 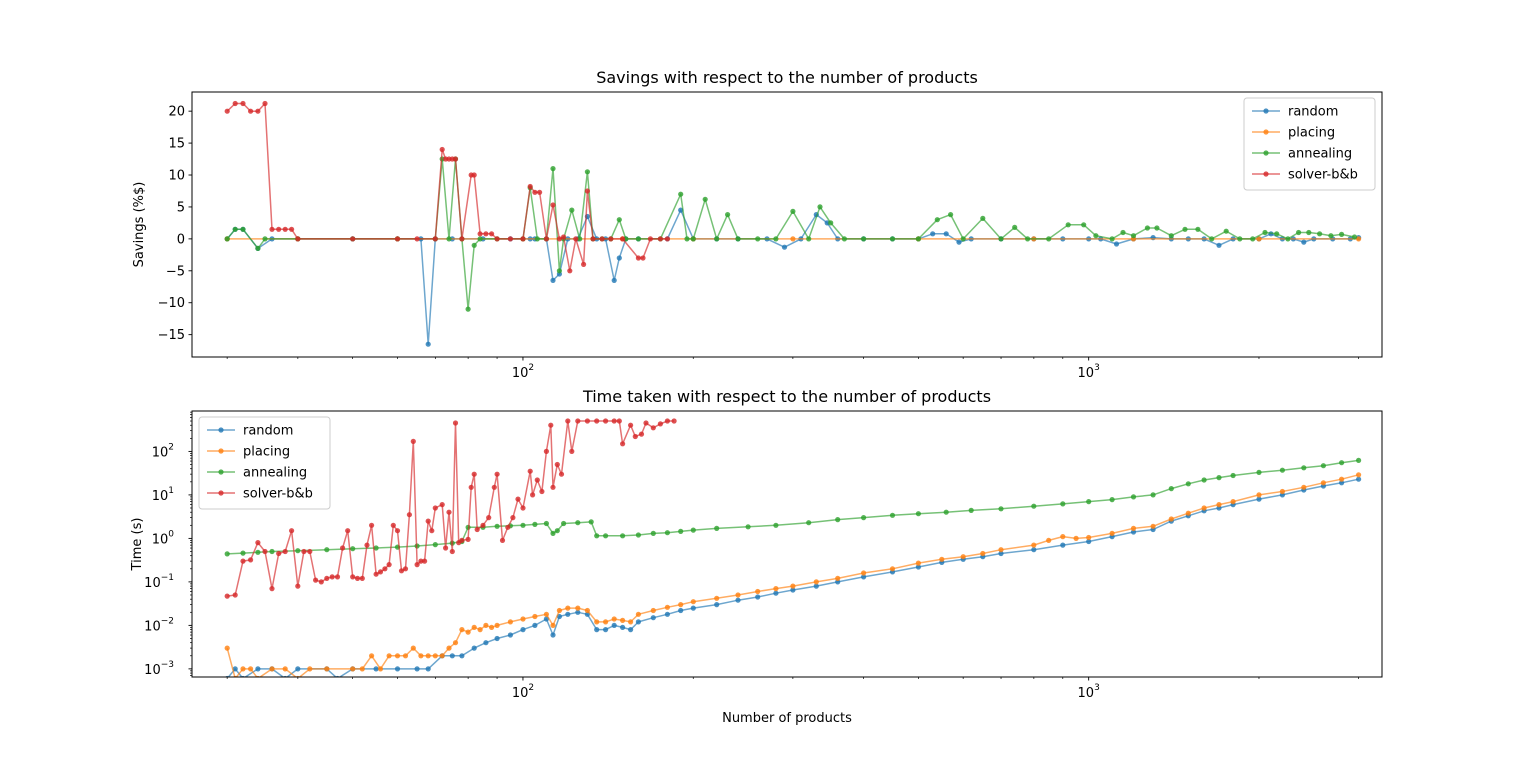 I want to click on y-tick-label: 10¹, so click(x=163, y=495).